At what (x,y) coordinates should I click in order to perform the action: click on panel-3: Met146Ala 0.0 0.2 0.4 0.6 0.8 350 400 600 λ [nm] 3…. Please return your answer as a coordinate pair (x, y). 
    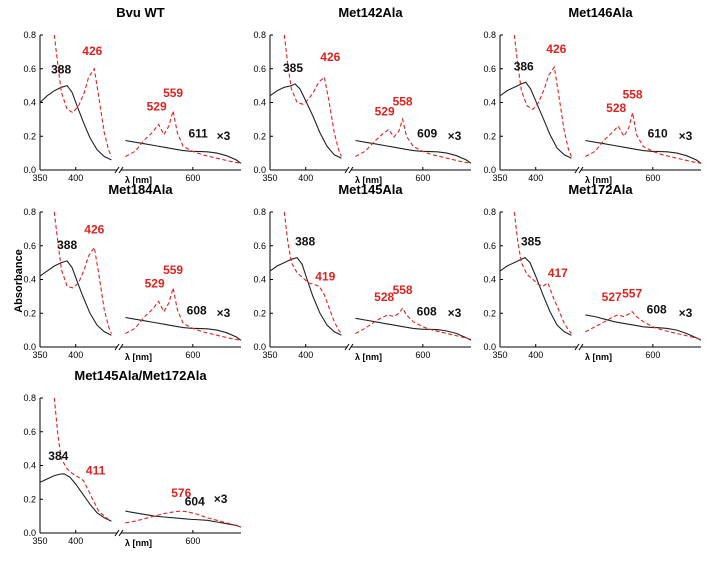
    Looking at the image, I should click on (592, 95).